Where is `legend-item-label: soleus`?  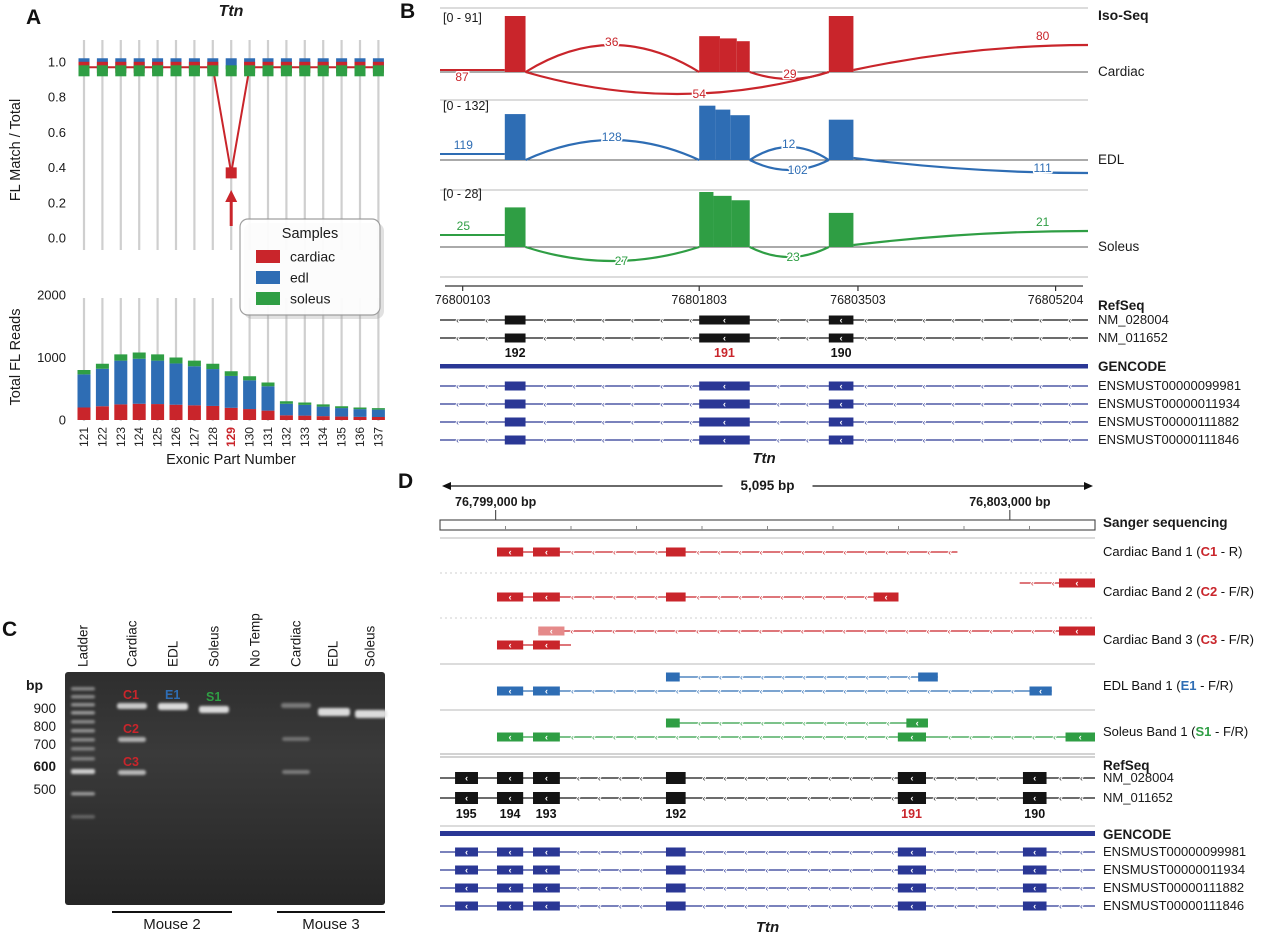 legend-item-label: soleus is located at coordinates (310, 299).